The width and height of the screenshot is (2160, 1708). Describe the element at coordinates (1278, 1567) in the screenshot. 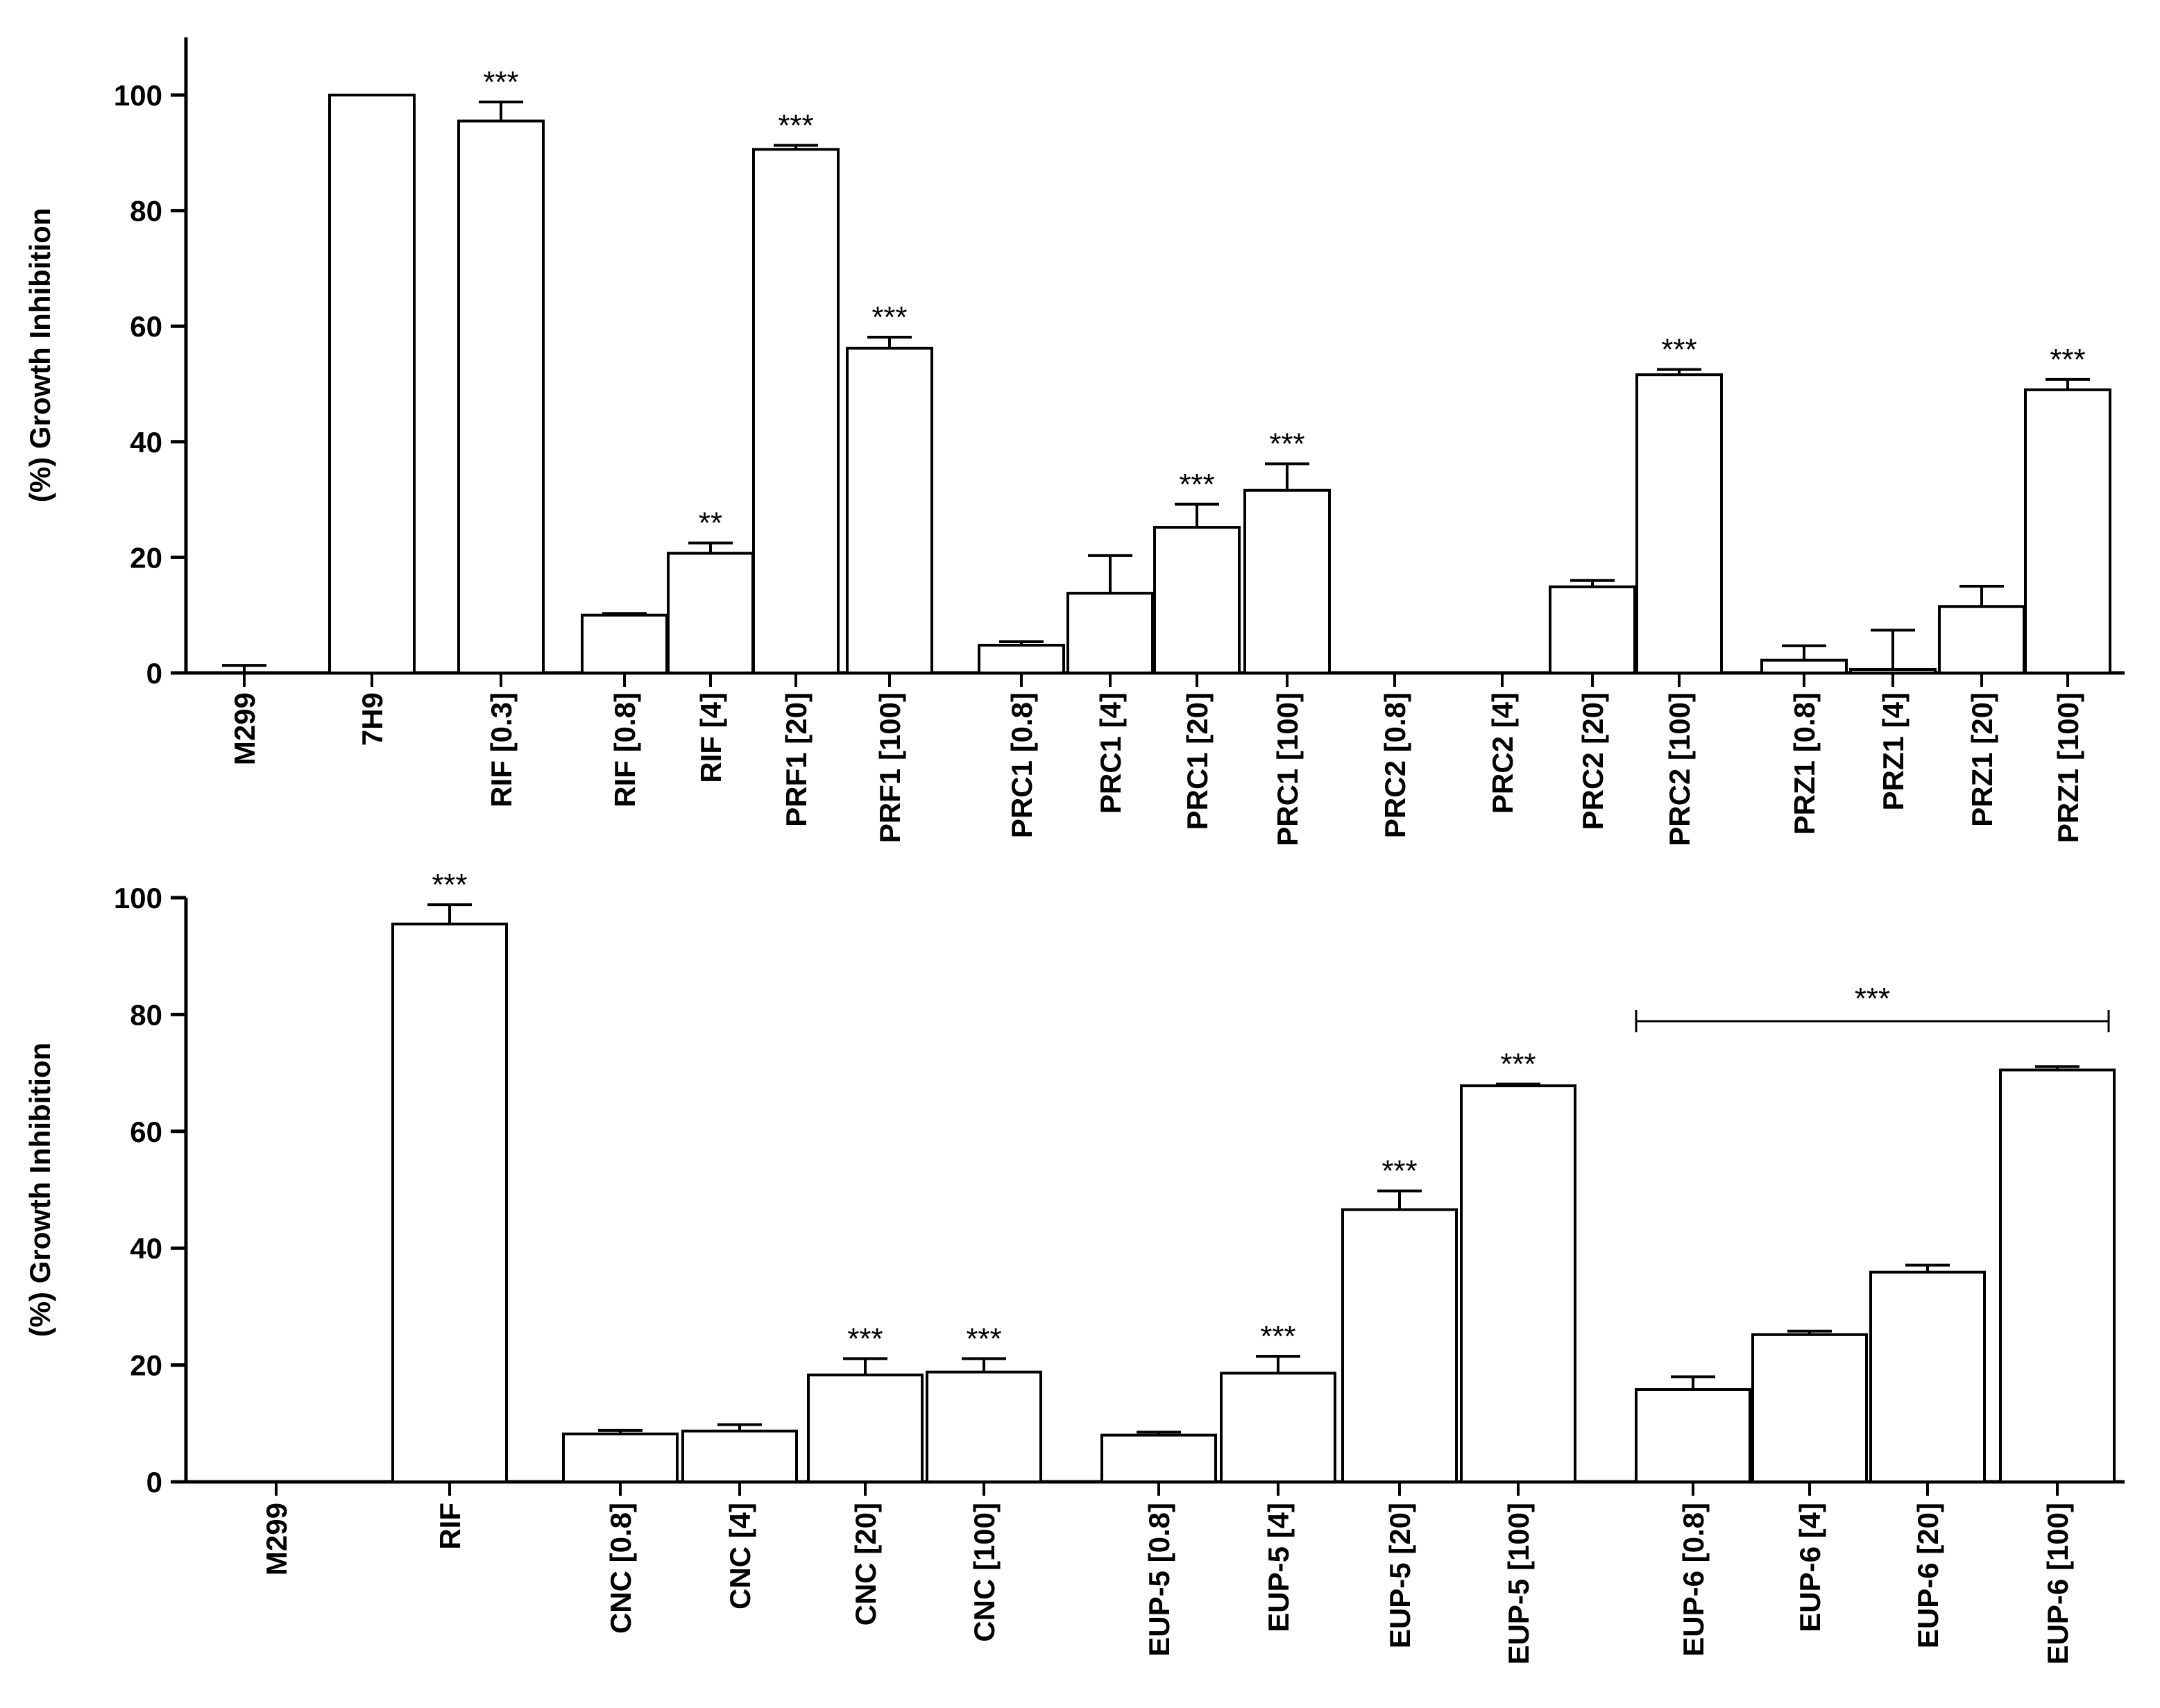

I see `category-label: EUP-5 [4]` at that location.